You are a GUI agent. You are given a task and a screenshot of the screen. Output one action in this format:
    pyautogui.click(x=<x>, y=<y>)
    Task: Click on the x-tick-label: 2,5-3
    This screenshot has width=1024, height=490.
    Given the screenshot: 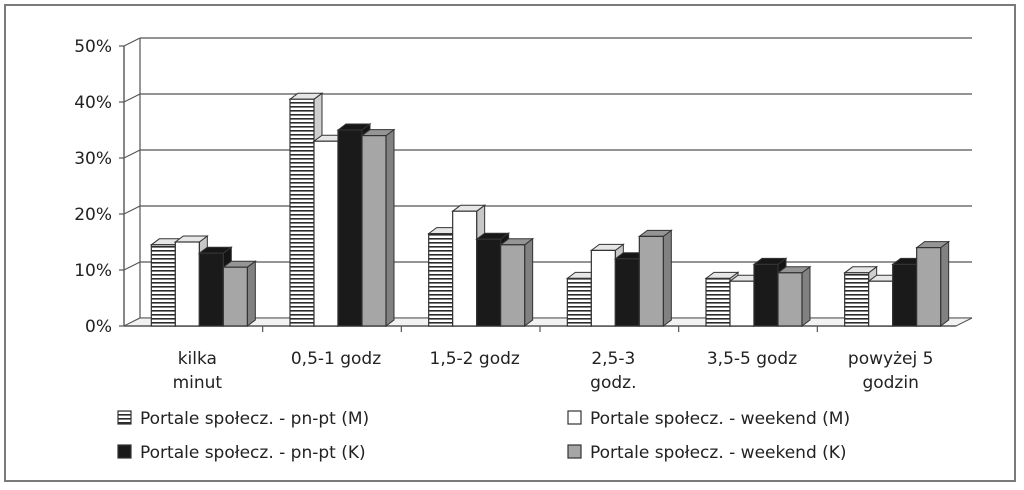 What is the action you would take?
    pyautogui.click(x=613, y=359)
    